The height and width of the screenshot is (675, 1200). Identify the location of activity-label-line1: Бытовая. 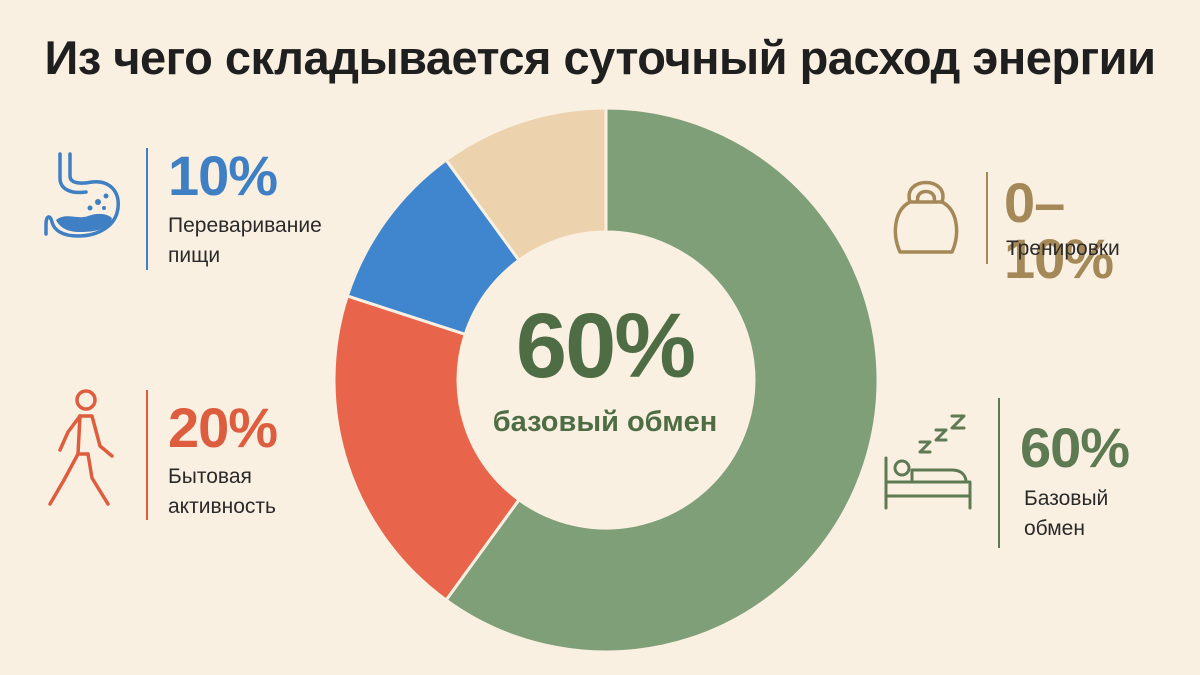
(210, 476).